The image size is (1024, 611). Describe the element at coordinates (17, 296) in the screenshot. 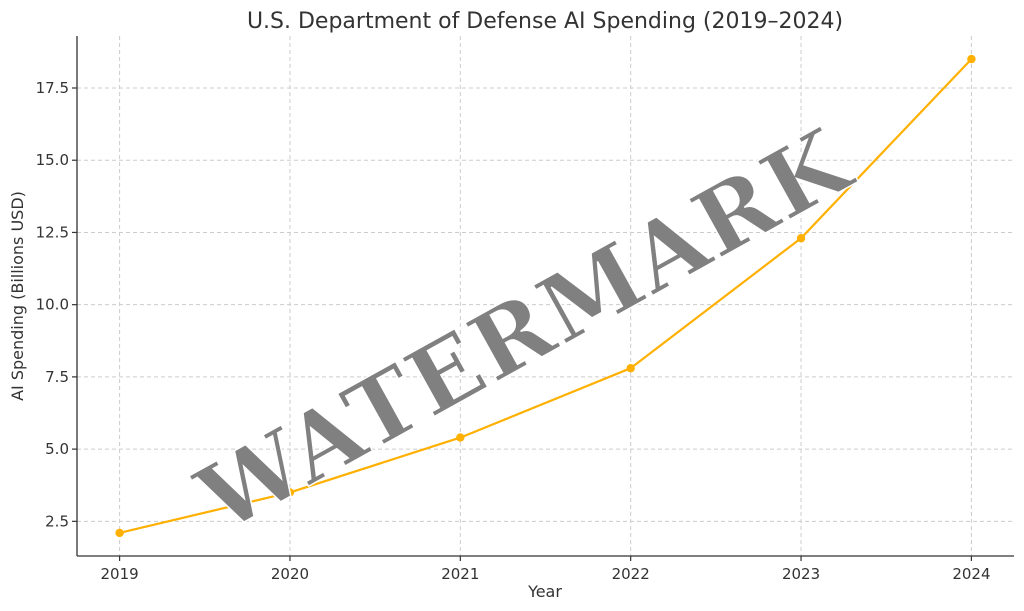

I see `y-axis-label: AI Spending (Billions USD)` at that location.